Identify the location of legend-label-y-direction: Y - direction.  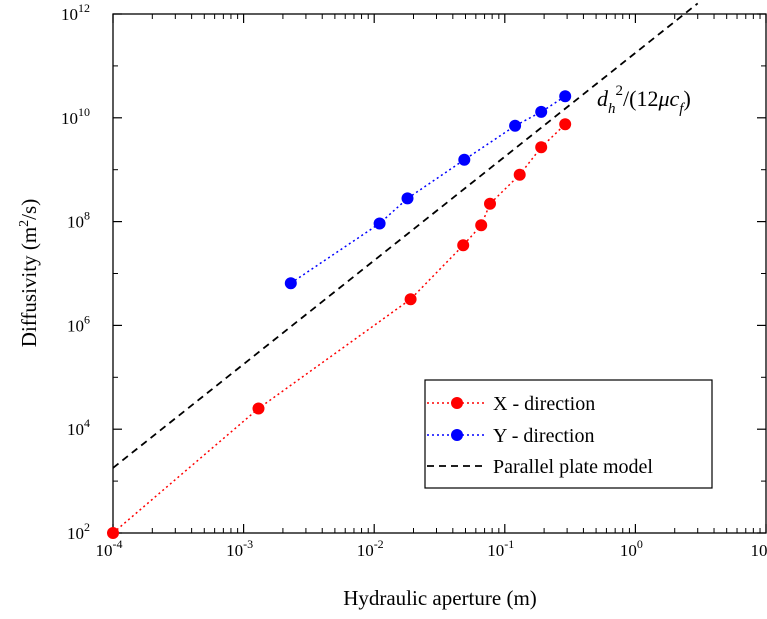
(543, 436).